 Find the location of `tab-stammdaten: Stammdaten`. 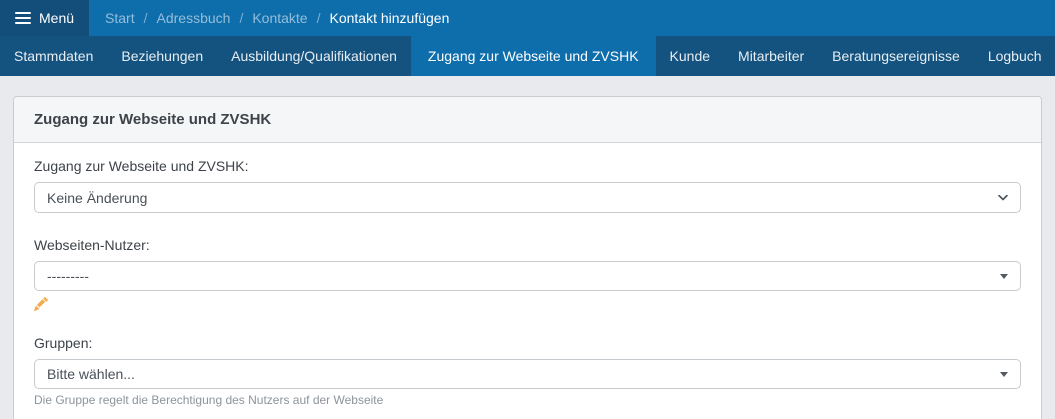

tab-stammdaten: Stammdaten is located at coordinates (54, 56).